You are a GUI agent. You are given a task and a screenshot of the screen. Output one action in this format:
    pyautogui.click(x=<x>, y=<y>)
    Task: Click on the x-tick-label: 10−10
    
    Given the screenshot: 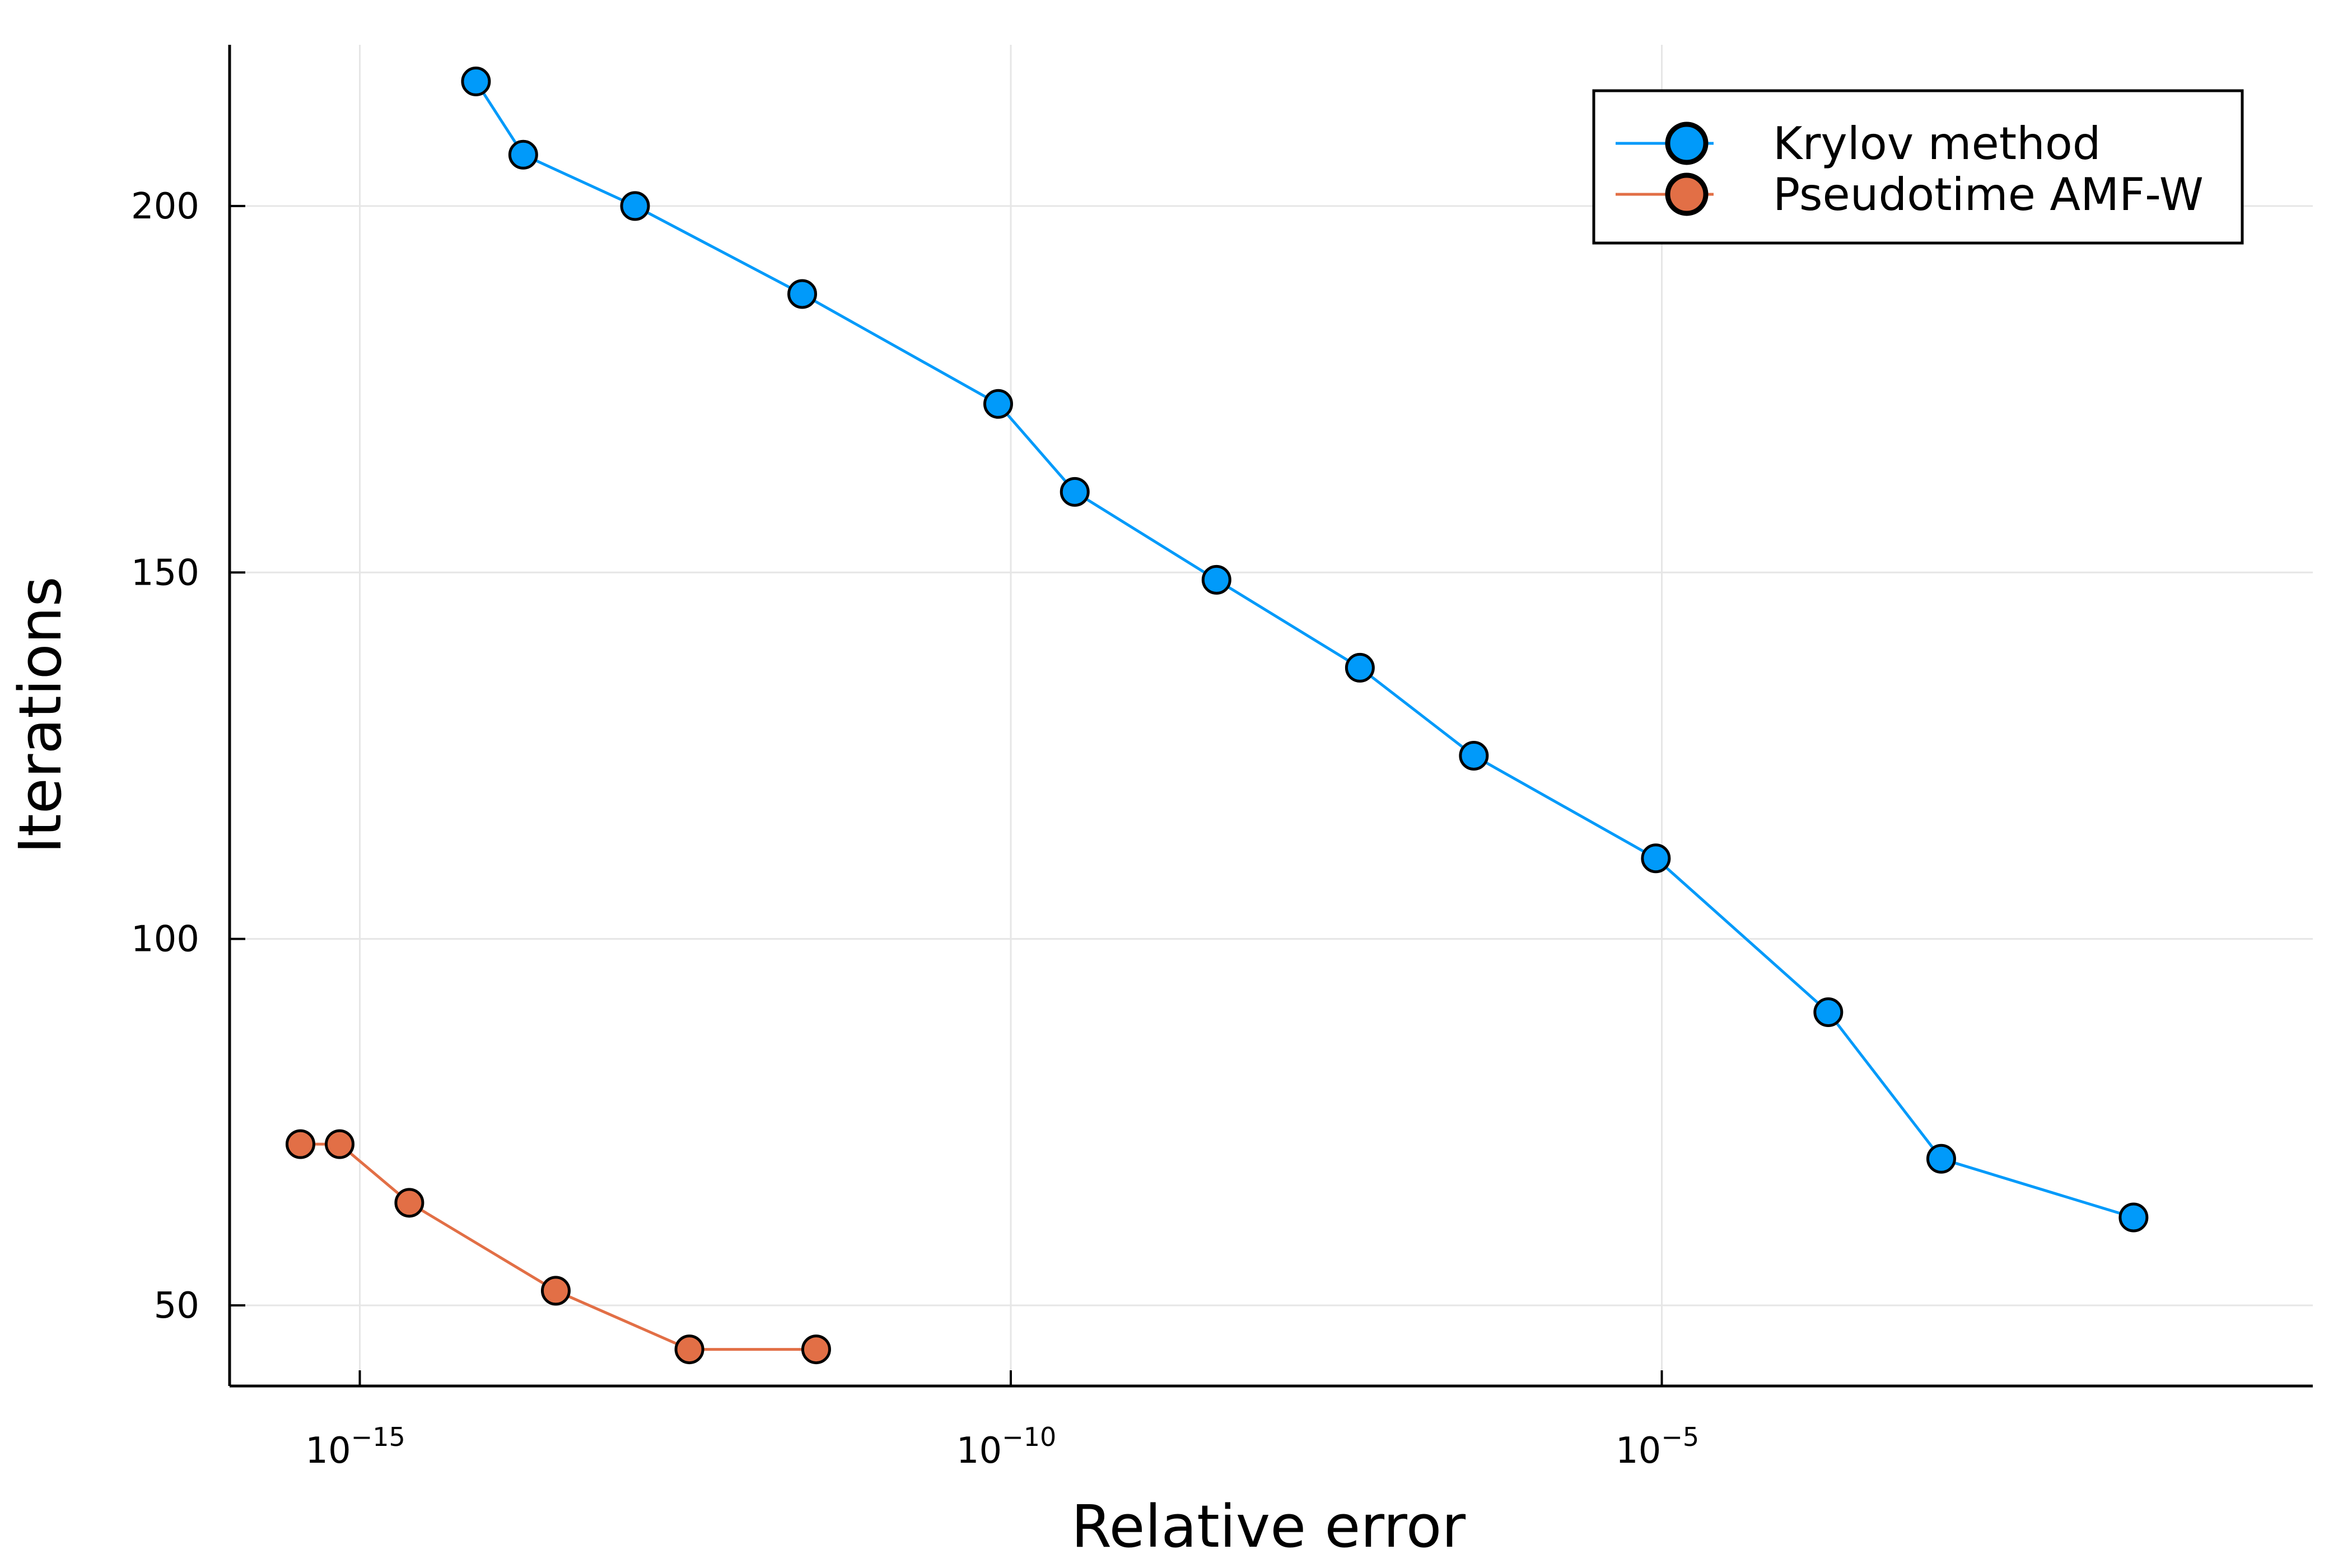 What is the action you would take?
    pyautogui.click(x=1007, y=1447)
    